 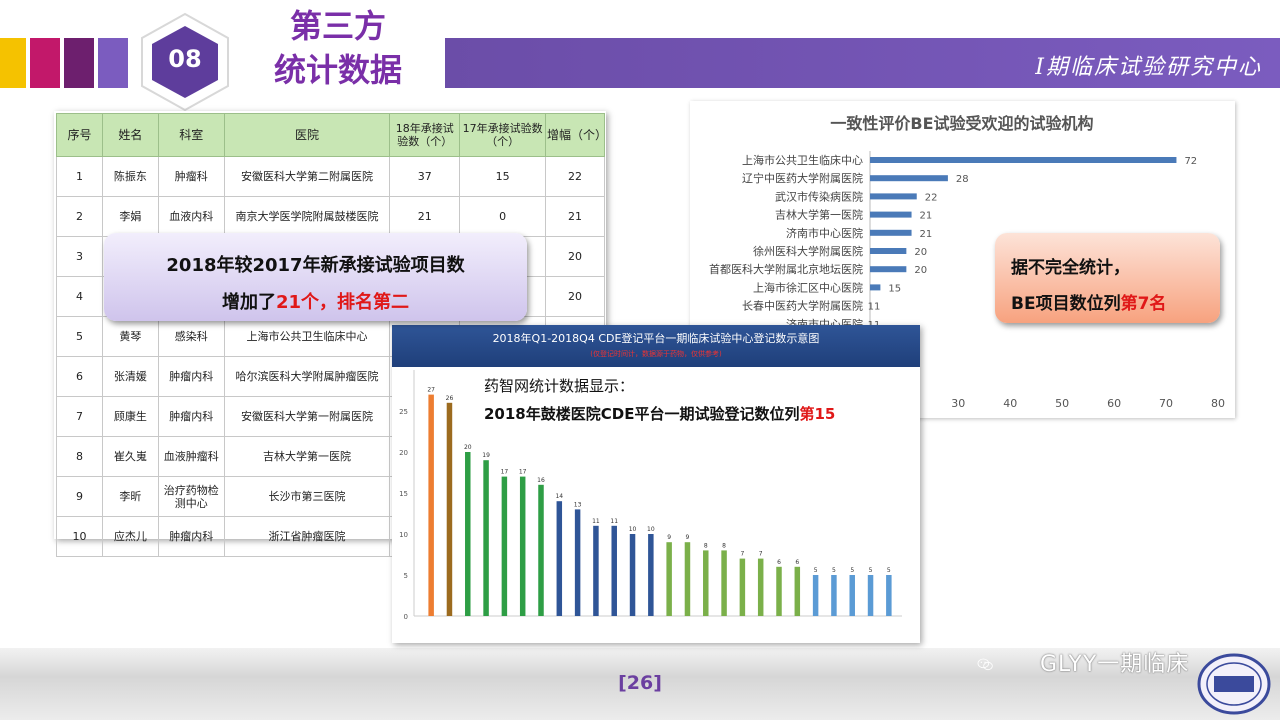 I want to click on table-cell: 5, so click(x=79, y=336).